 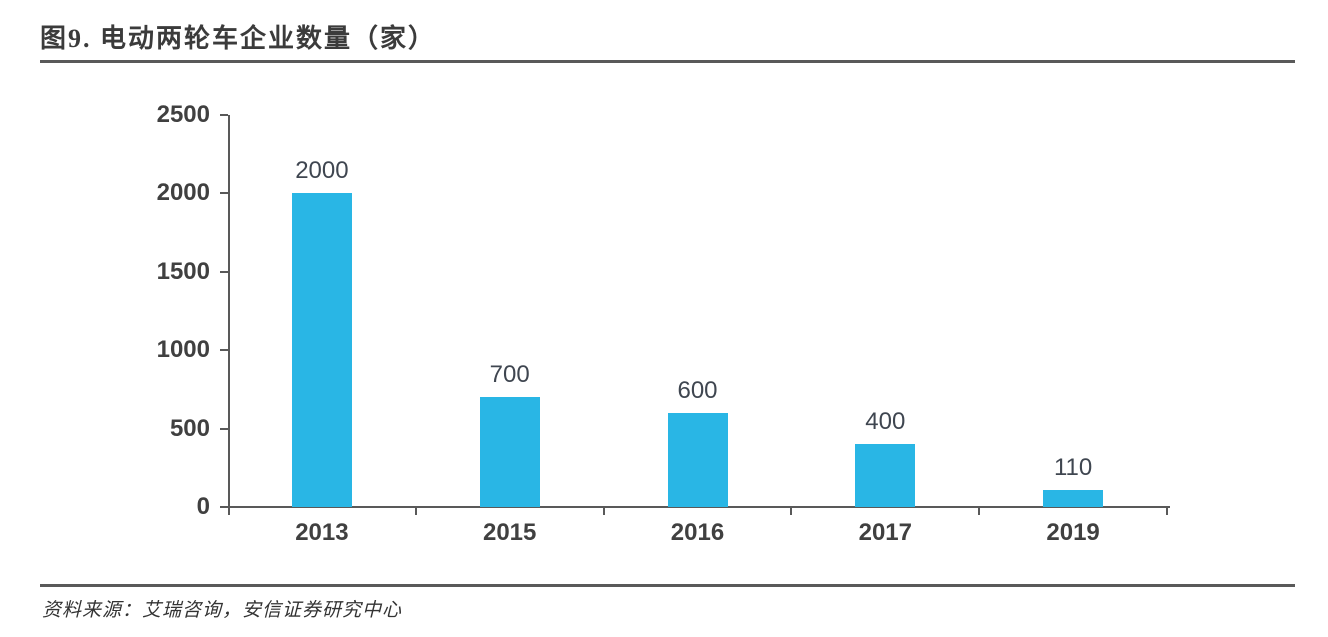 What do you see at coordinates (699, 507) in the screenshot?
I see `x-axis-line` at bounding box center [699, 507].